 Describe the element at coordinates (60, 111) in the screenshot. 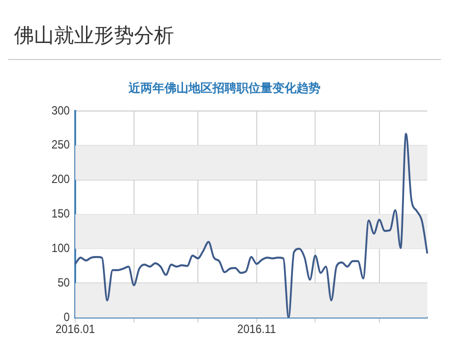

I see `y-tick-label: 300` at that location.